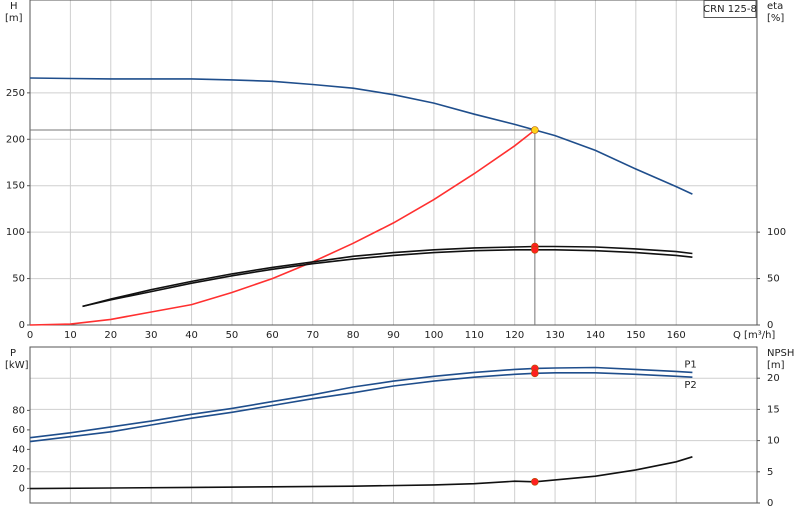 This screenshot has width=800, height=520. What do you see at coordinates (151, 335) in the screenshot?
I see `x-tick-label: 30` at bounding box center [151, 335].